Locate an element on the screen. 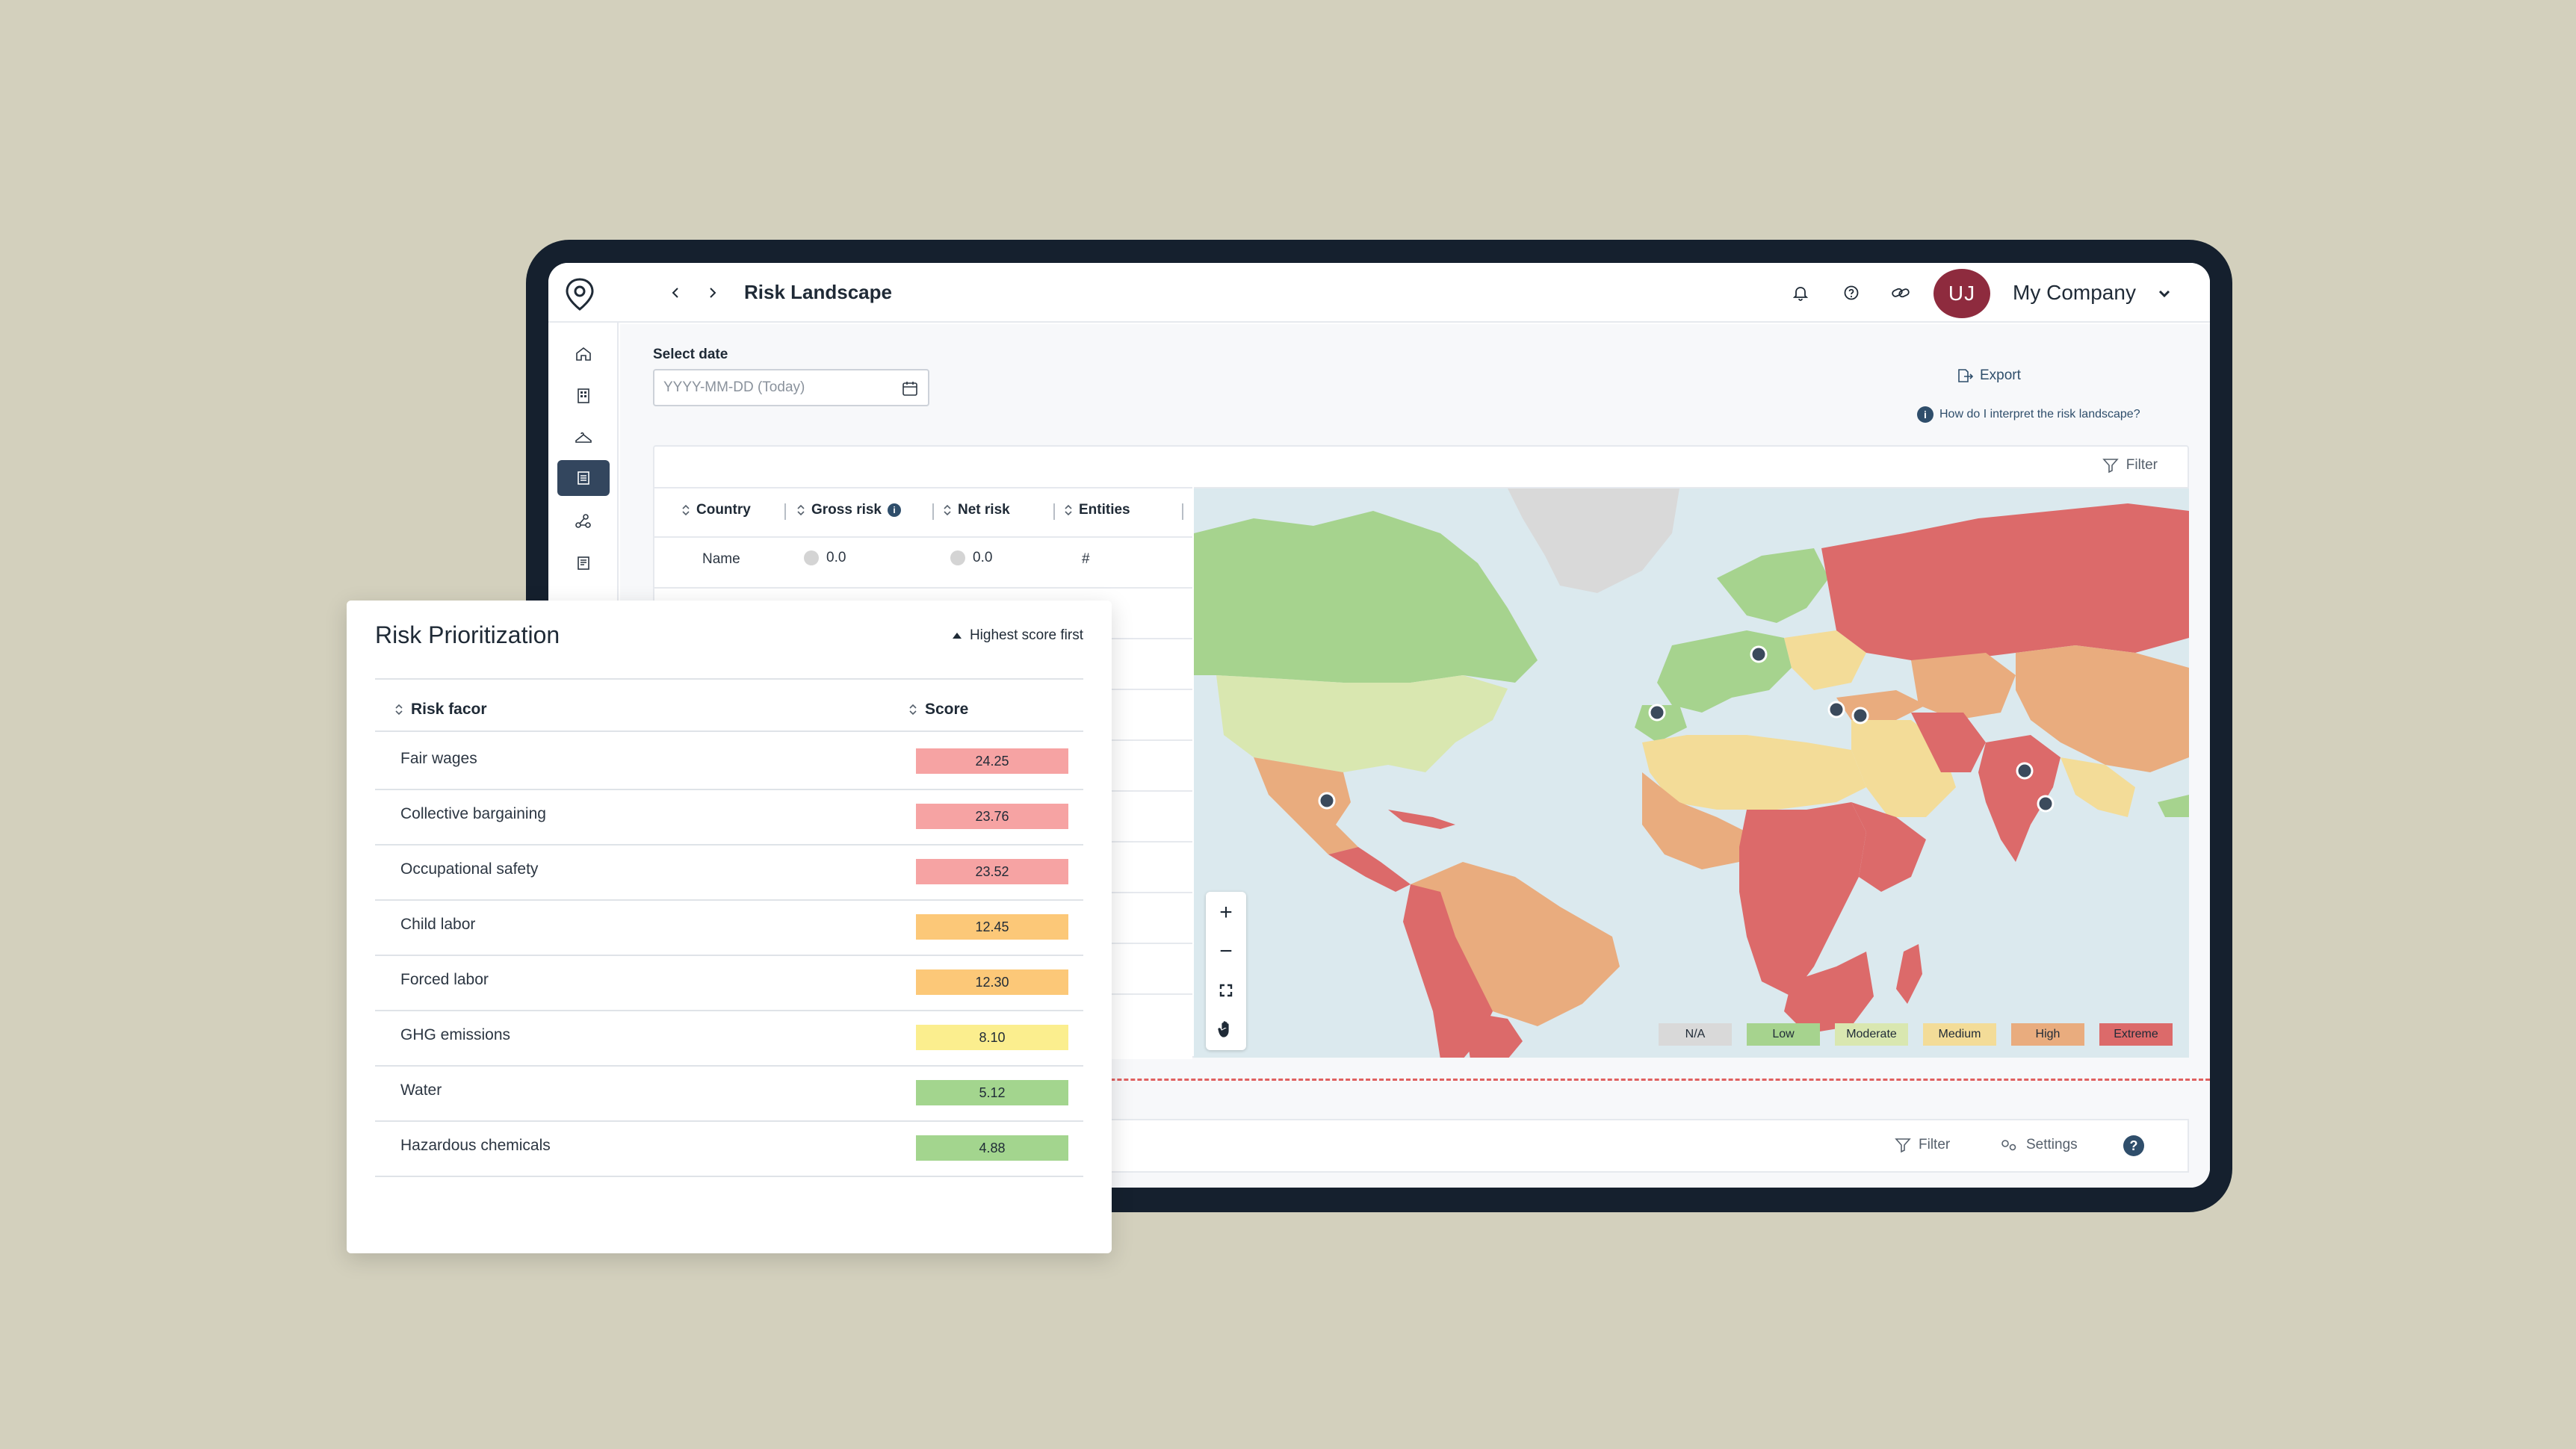 This screenshot has height=1449, width=2576. card-divider is located at coordinates (729, 731).